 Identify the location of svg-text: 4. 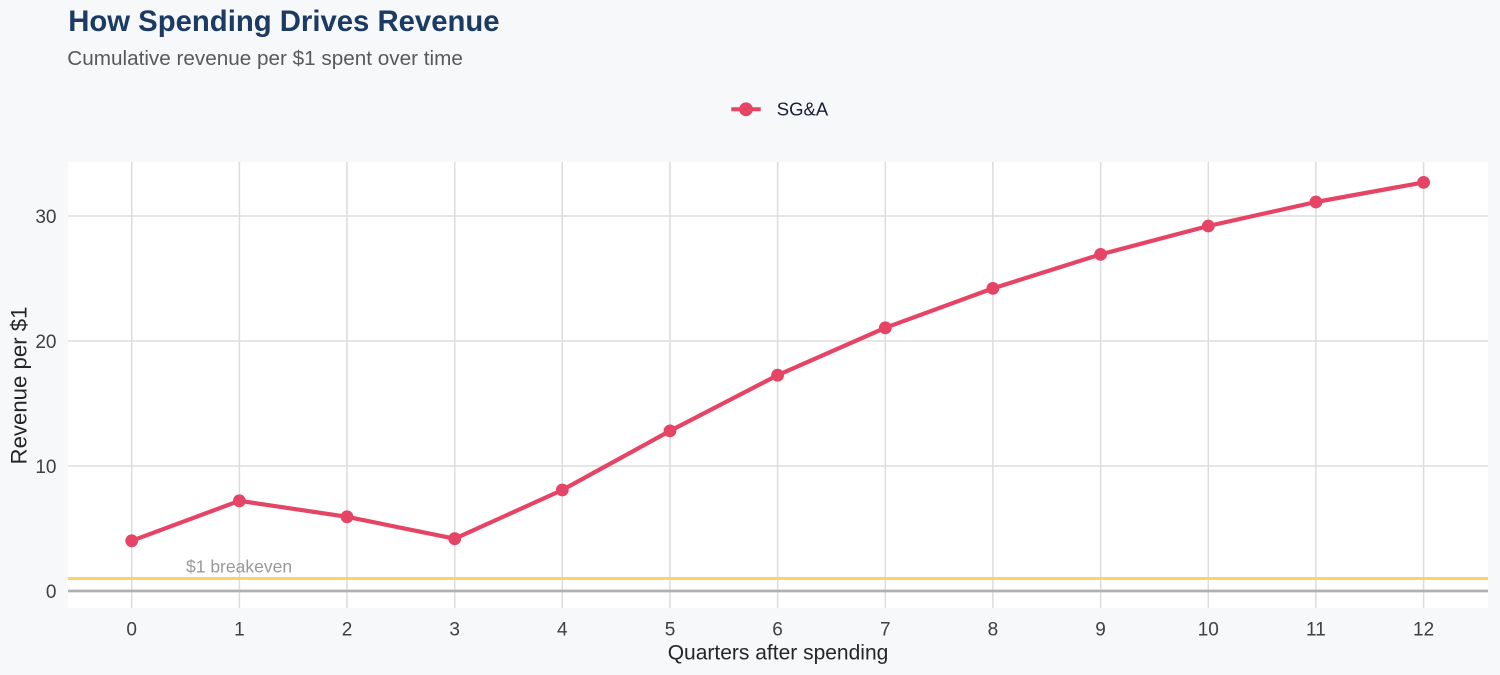
(562, 630).